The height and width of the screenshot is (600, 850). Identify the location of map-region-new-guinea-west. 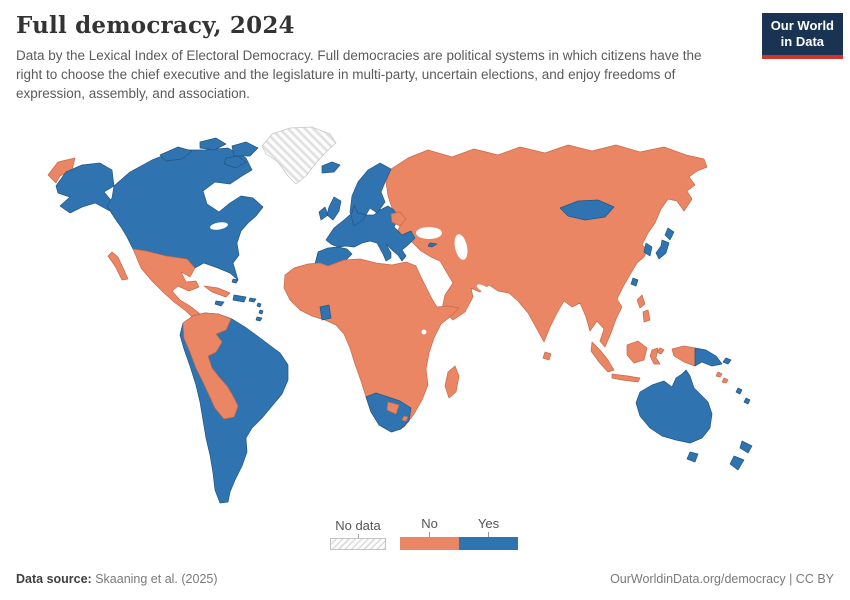
(683, 356).